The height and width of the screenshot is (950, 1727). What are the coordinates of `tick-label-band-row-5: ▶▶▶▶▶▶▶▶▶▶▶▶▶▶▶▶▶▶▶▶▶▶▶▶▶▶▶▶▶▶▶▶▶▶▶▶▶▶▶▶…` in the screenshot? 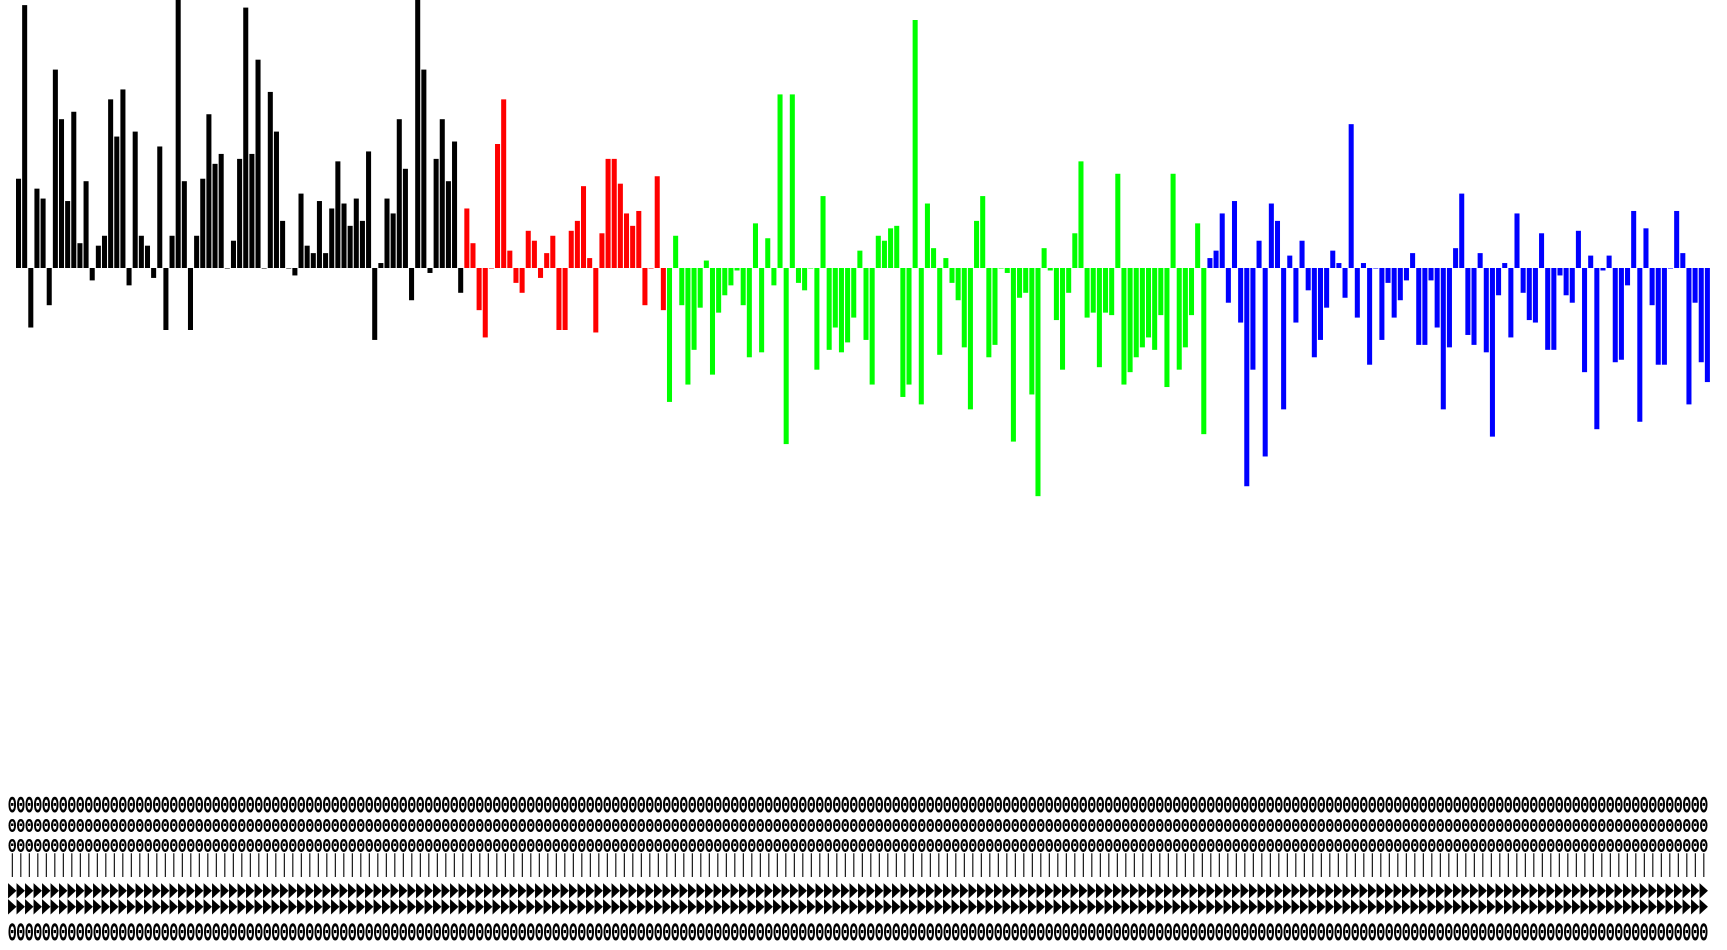 It's located at (858, 889).